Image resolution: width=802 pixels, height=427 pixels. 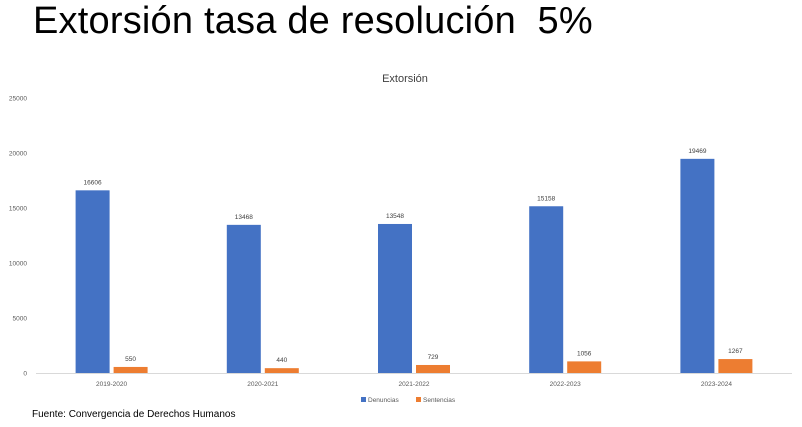 I want to click on y-tick-label: 0, so click(x=25, y=374).